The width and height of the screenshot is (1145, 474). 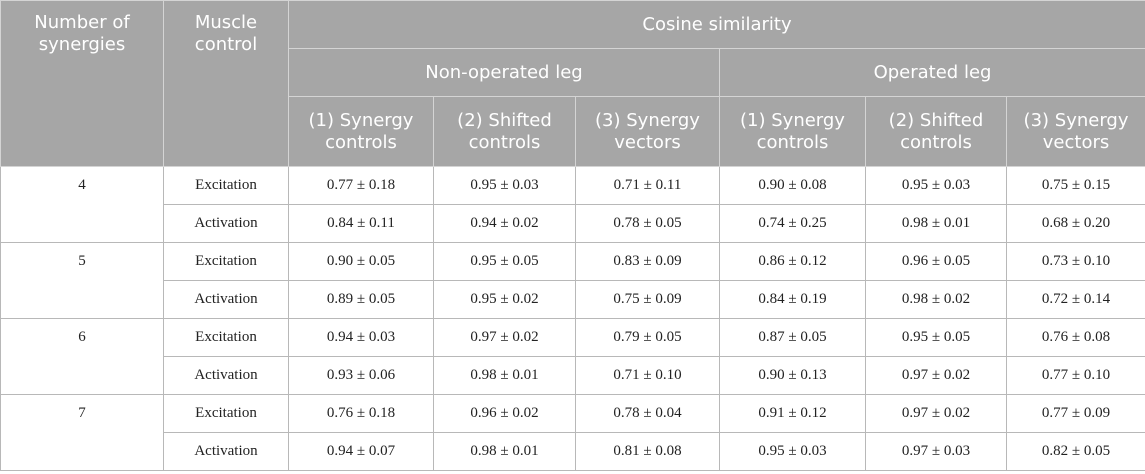 I want to click on similarity-value-cell: 0.76 ± 0.18, so click(x=361, y=413).